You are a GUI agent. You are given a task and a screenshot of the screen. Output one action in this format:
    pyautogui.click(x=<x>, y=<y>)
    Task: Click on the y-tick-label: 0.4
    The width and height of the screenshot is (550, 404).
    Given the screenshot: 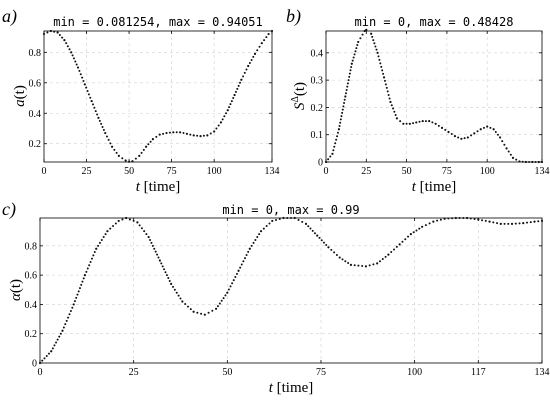 What is the action you would take?
    pyautogui.click(x=31, y=305)
    